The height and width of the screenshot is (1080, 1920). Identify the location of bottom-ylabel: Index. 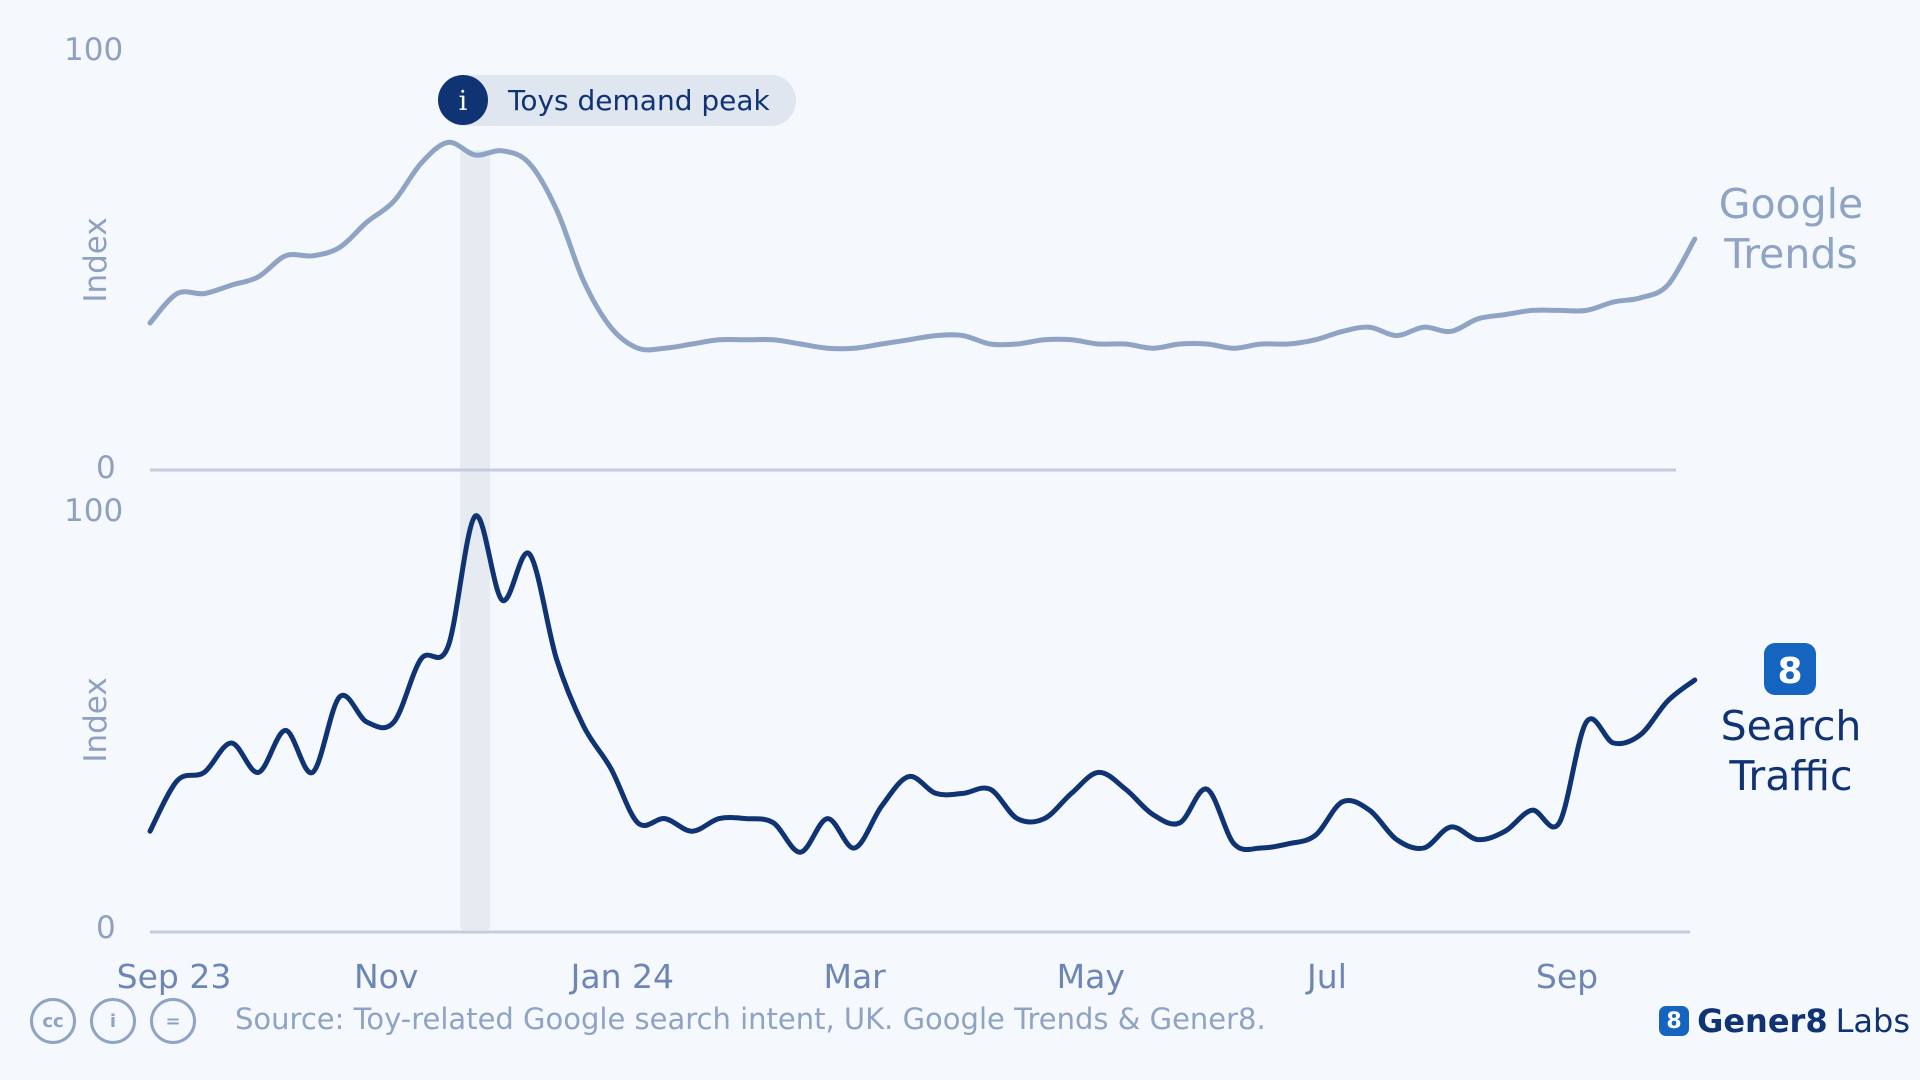
(96, 719).